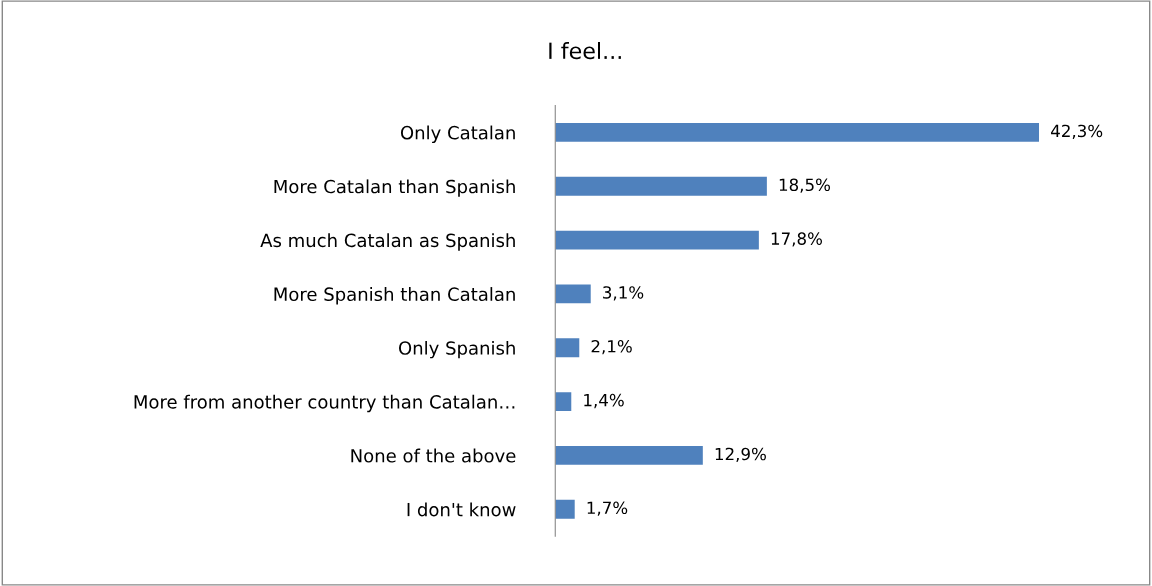 The height and width of the screenshot is (586, 1152). I want to click on data-label: 1,7%, so click(607, 508).